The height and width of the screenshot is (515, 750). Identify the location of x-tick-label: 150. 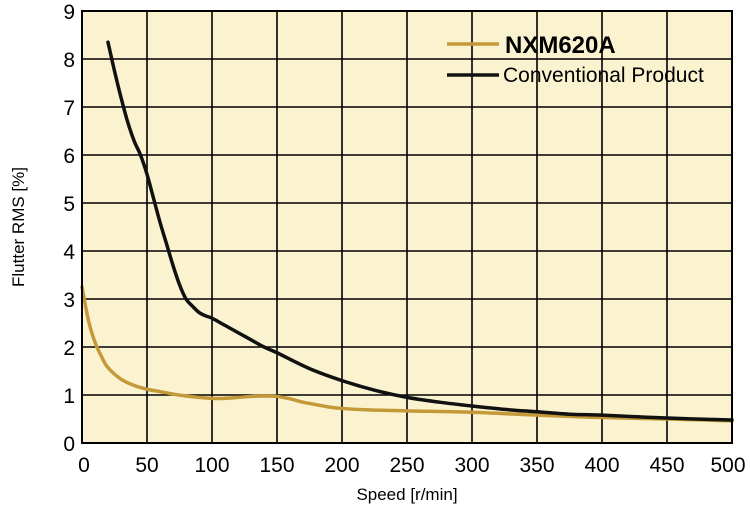
(276, 465).